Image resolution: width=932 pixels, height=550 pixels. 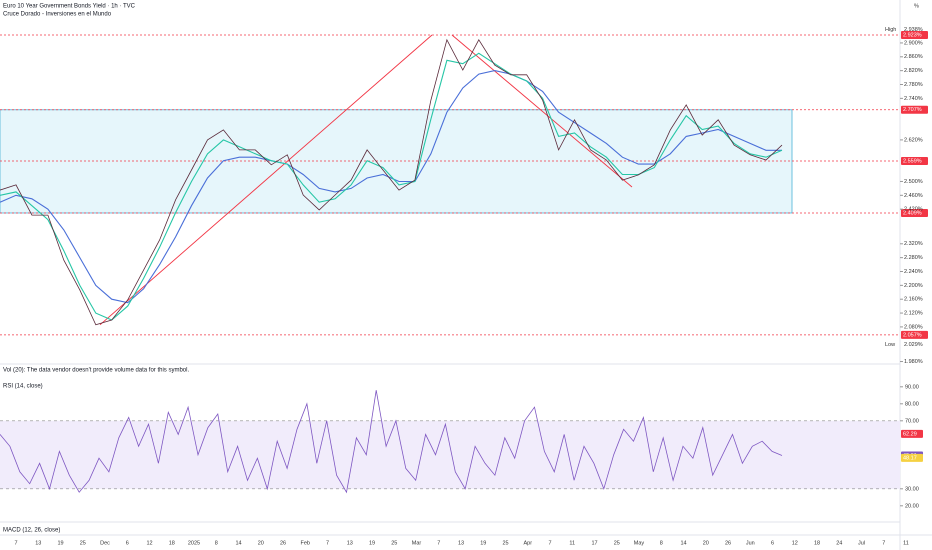 What do you see at coordinates (916, 6) in the screenshot?
I see `unit: %` at bounding box center [916, 6].